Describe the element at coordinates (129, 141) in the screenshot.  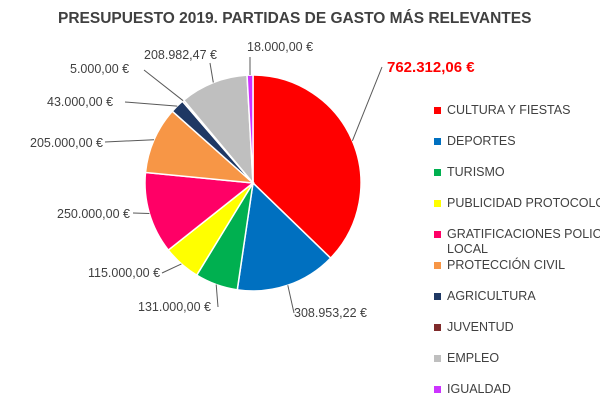
I see `leader-proteccion-civil` at that location.